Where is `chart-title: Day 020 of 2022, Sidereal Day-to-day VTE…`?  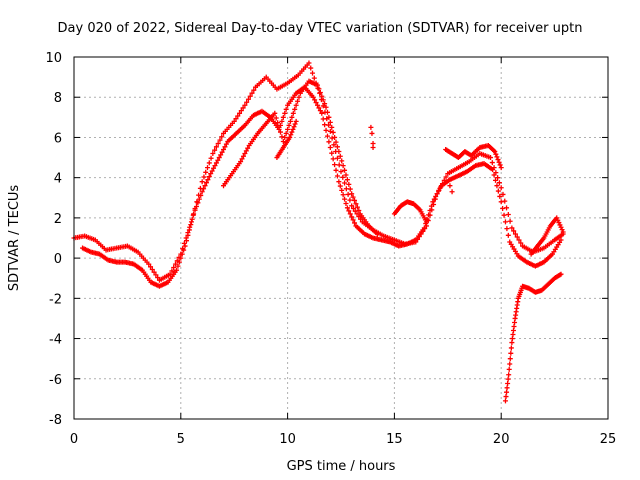
chart-title: Day 020 of 2022, Sidereal Day-to-day VTE… is located at coordinates (320, 28).